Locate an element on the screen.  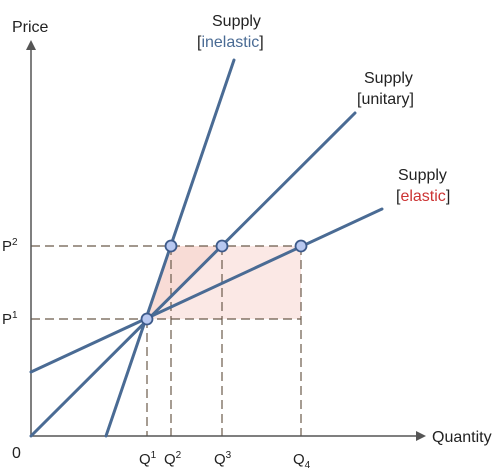
quantity-label-q4: Q4 is located at coordinates (302, 461).